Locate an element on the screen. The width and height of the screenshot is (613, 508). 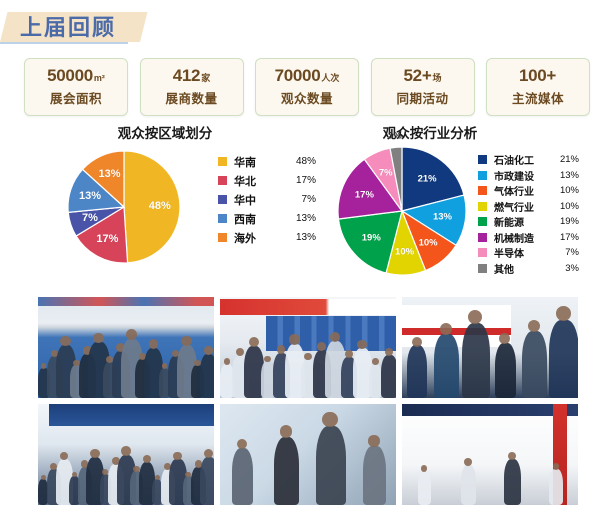
stat-number: 70000 is located at coordinates (297, 75).